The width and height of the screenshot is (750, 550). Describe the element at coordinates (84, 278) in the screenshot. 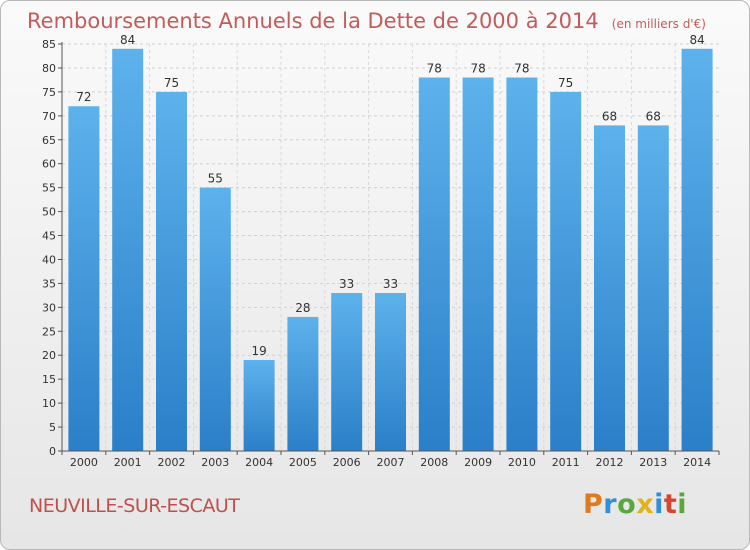

I see `bar-2000` at that location.